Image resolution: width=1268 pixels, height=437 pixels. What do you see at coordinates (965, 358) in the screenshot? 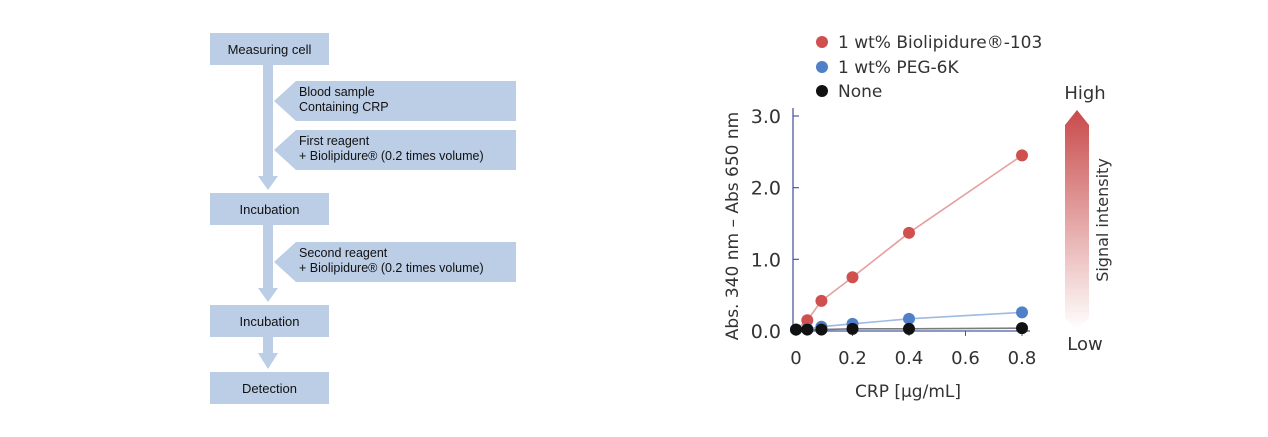
I see `x-tick-label: 0.6` at bounding box center [965, 358].